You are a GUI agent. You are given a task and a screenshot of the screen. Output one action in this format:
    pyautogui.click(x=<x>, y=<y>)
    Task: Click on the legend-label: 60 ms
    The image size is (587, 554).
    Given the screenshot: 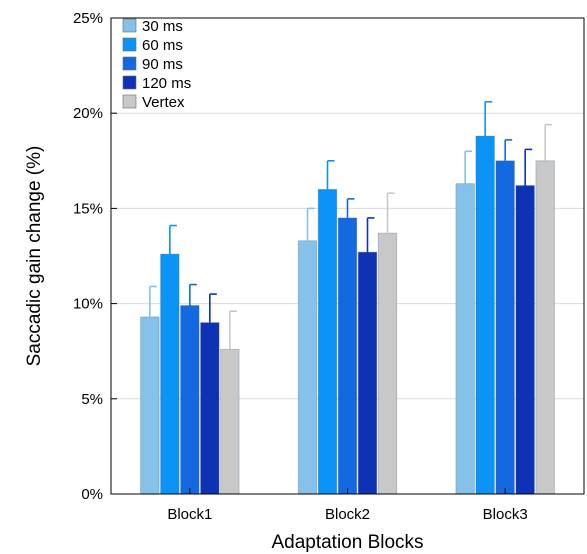 What is the action you would take?
    pyautogui.click(x=162, y=45)
    